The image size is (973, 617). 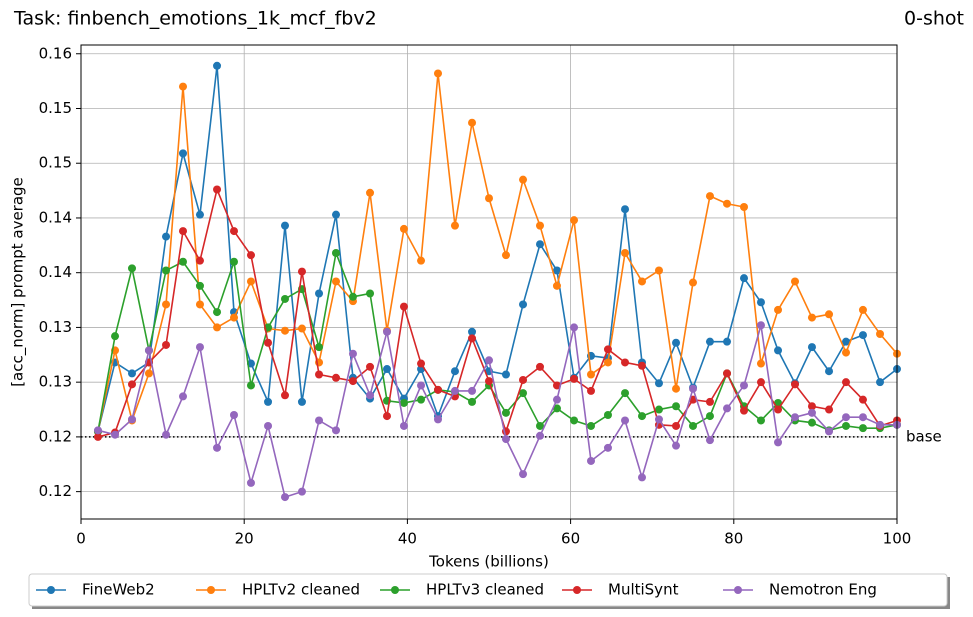 I want to click on y-tick-label: 0.12, so click(x=55, y=436).